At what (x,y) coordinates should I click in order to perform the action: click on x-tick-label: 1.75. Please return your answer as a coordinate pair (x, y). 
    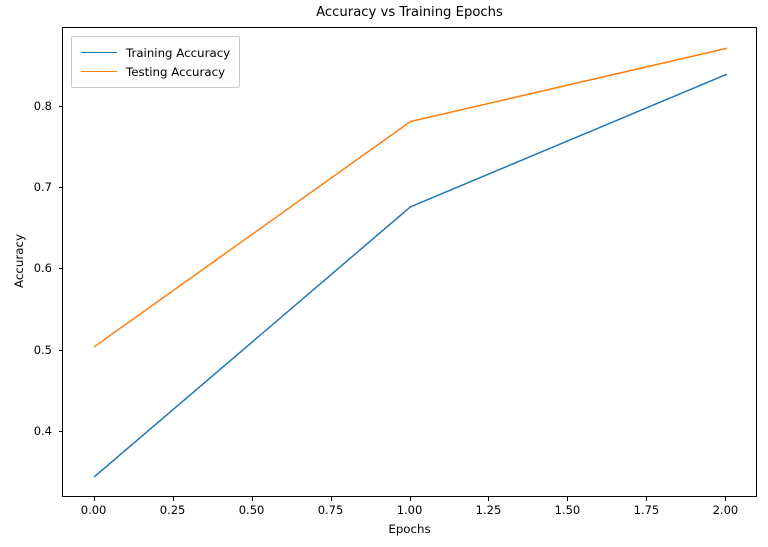
    Looking at the image, I should click on (646, 510).